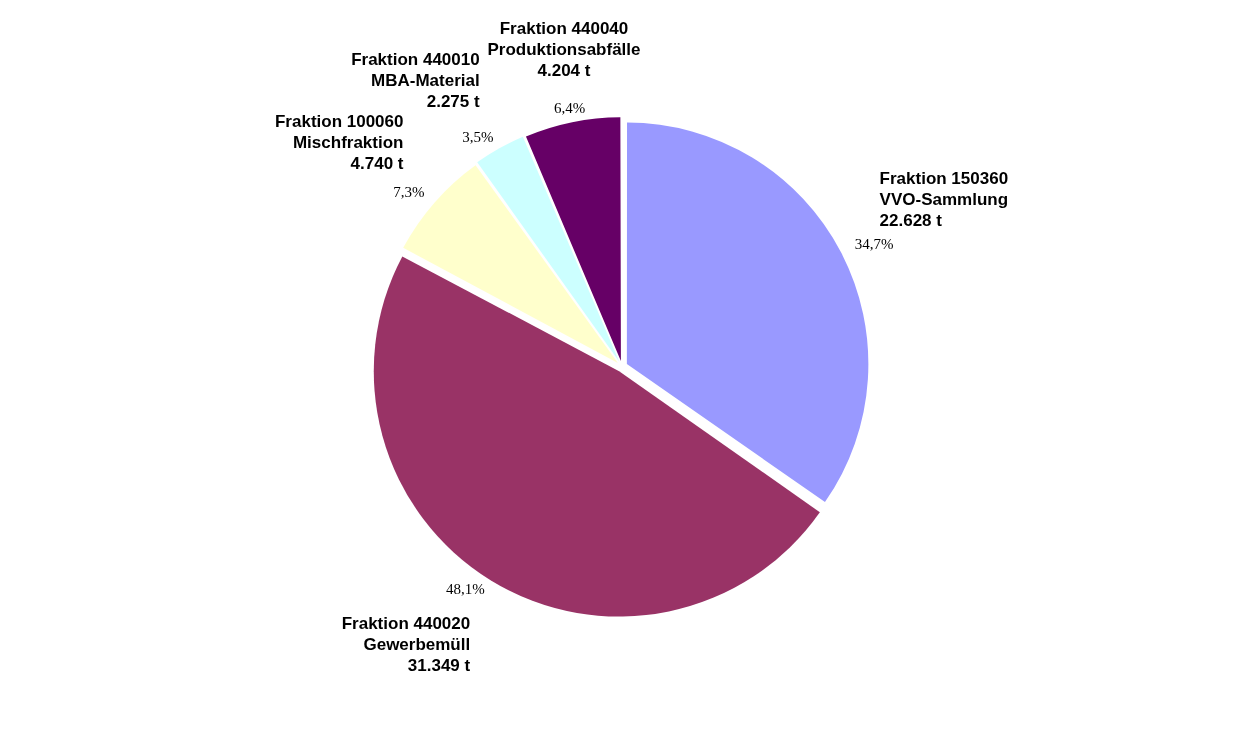  Describe the element at coordinates (465, 589) in the screenshot. I see `data-label: 48,1%` at that location.